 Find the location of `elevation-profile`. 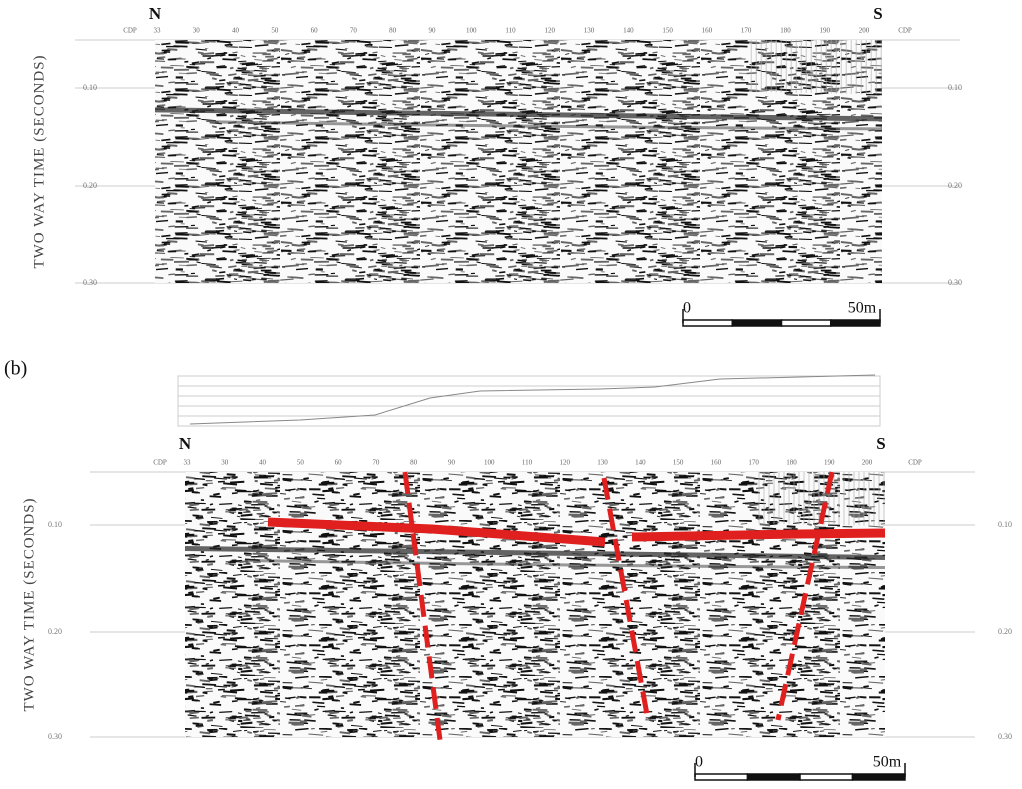

elevation-profile is located at coordinates (529, 400).